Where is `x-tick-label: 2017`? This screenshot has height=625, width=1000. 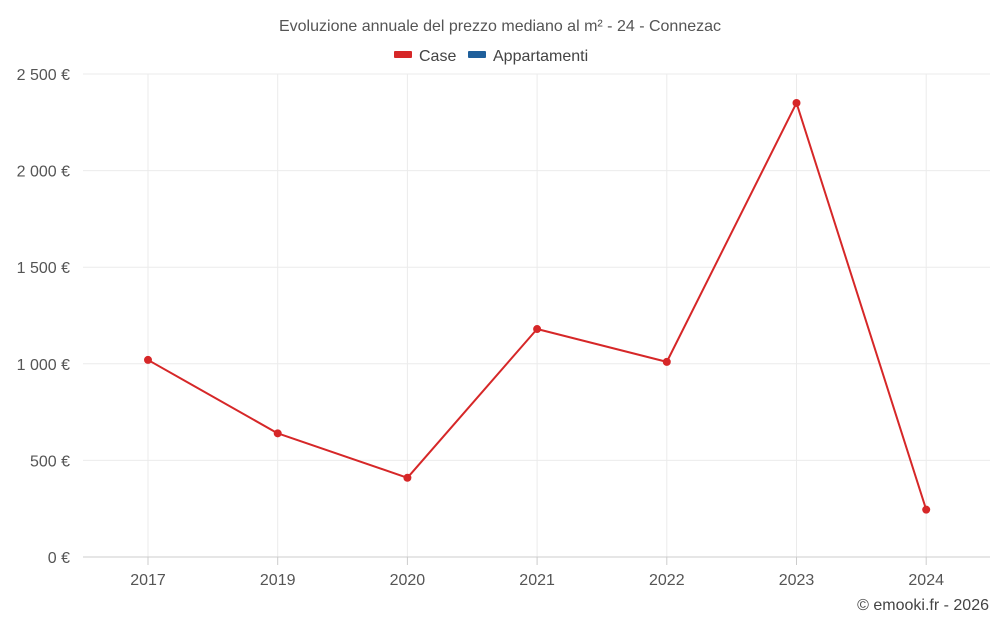
x-tick-label: 2017 is located at coordinates (148, 580).